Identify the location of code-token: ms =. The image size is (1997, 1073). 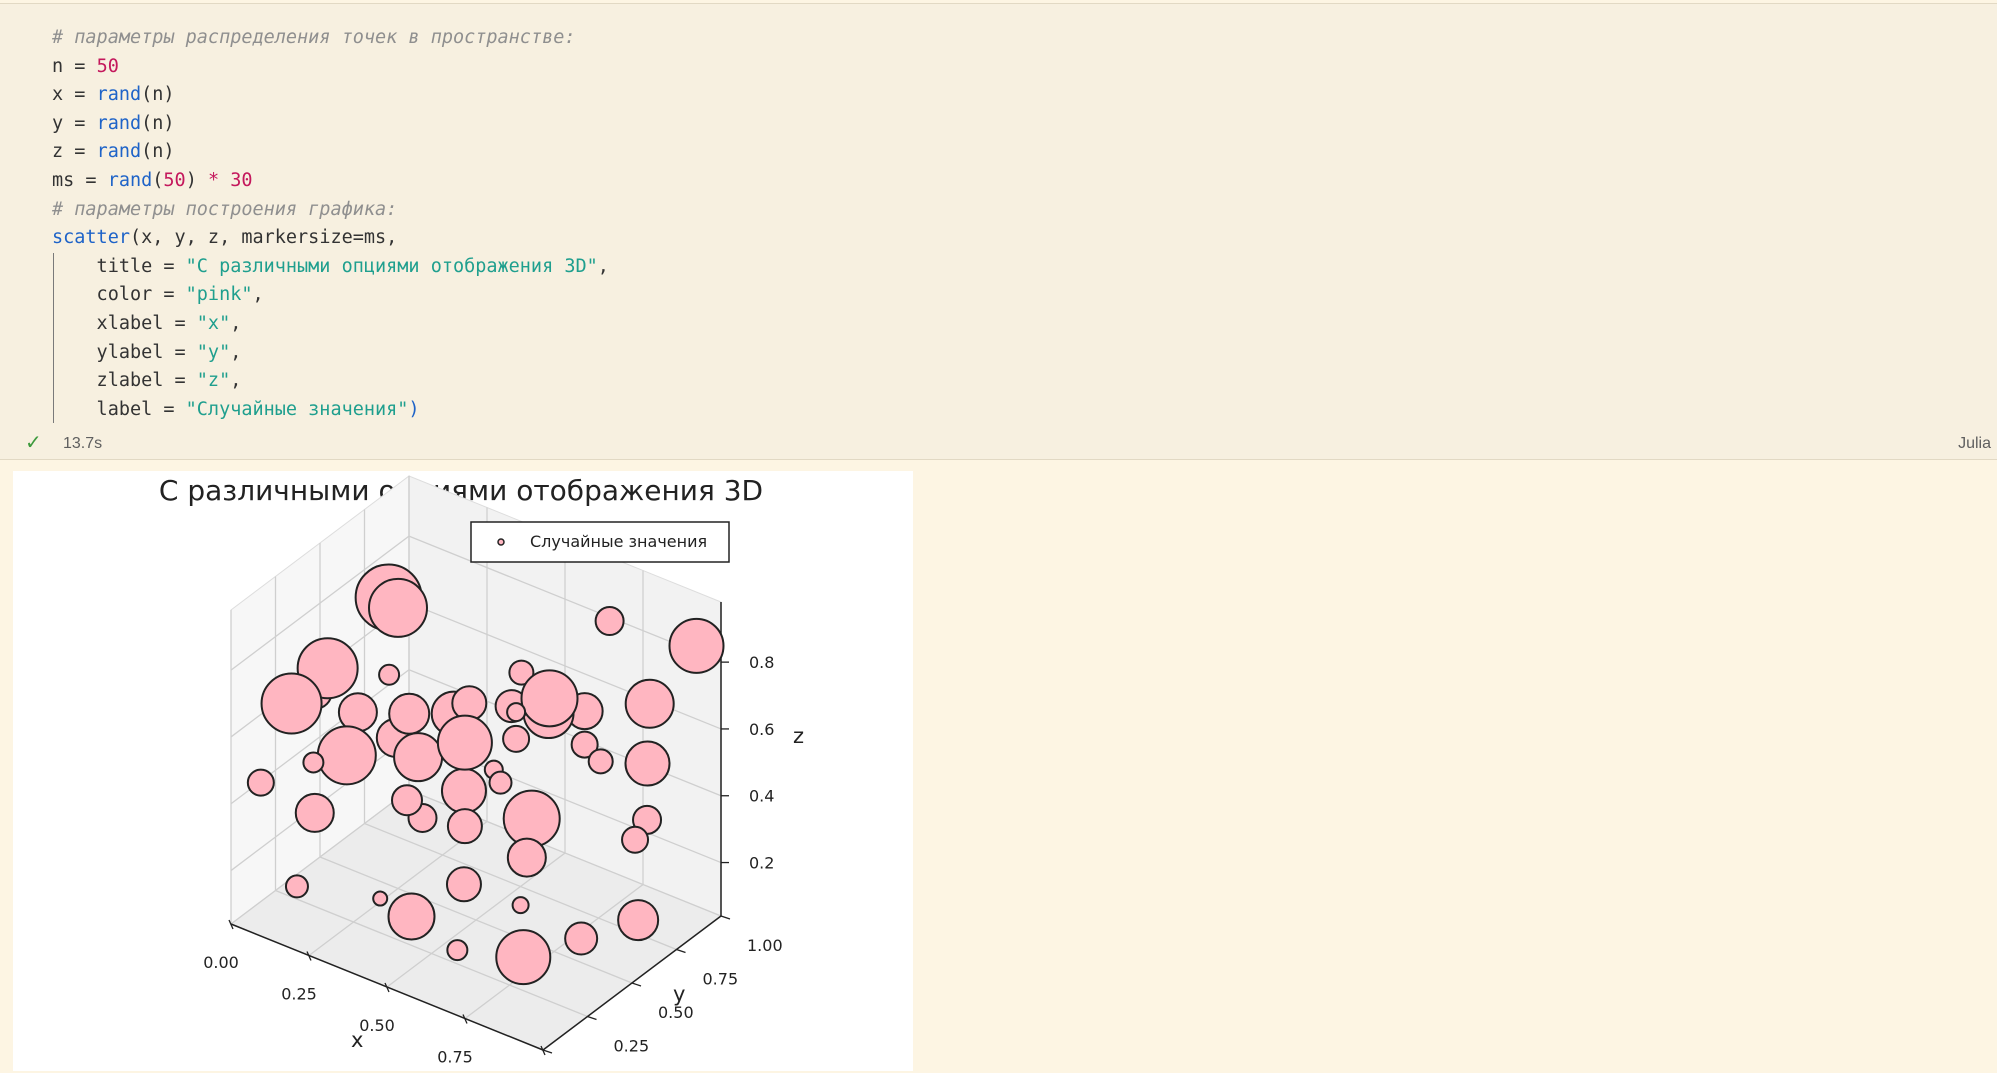
(80, 180).